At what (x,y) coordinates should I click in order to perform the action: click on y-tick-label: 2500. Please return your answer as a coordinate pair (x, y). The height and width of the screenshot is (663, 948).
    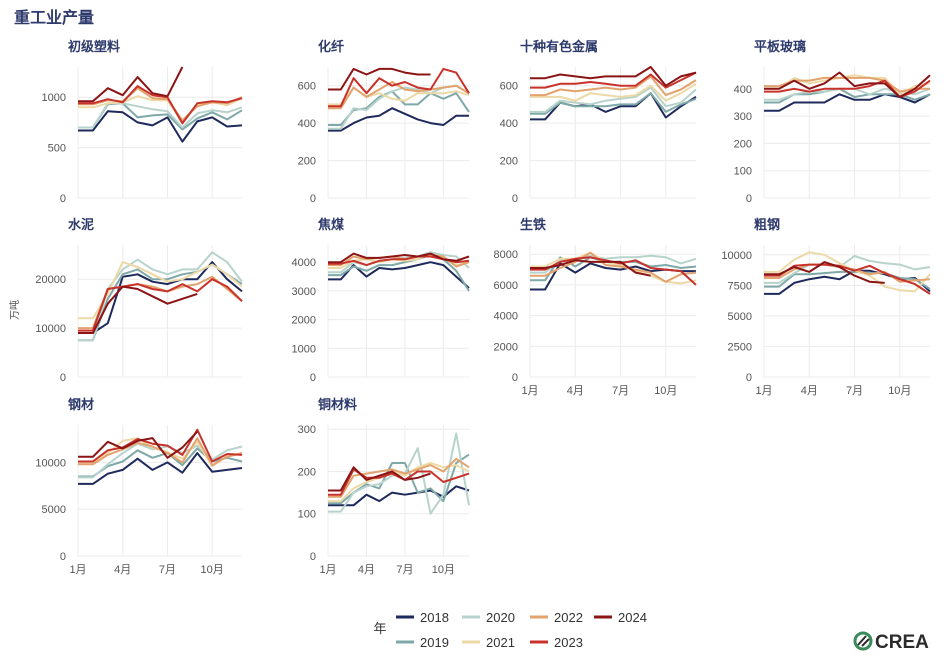
    Looking at the image, I should click on (740, 347).